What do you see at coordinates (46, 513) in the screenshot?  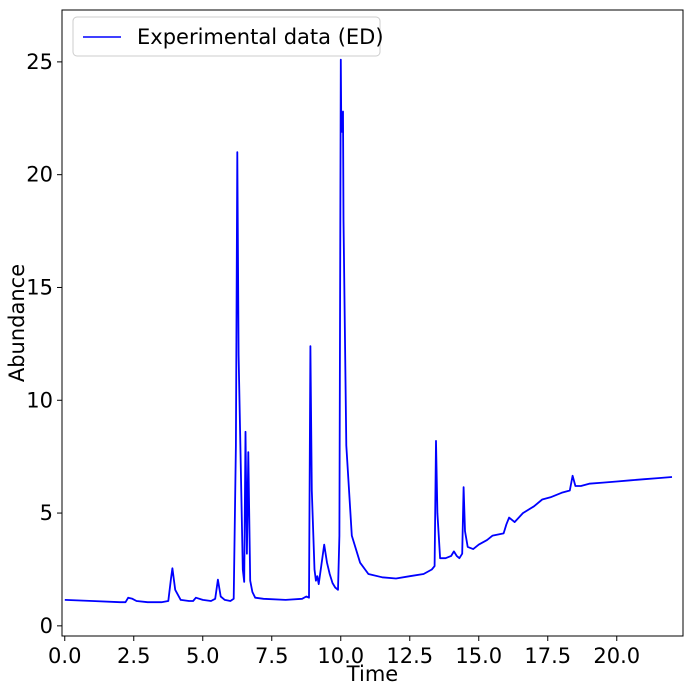 I see `y-tick-label: 5` at bounding box center [46, 513].